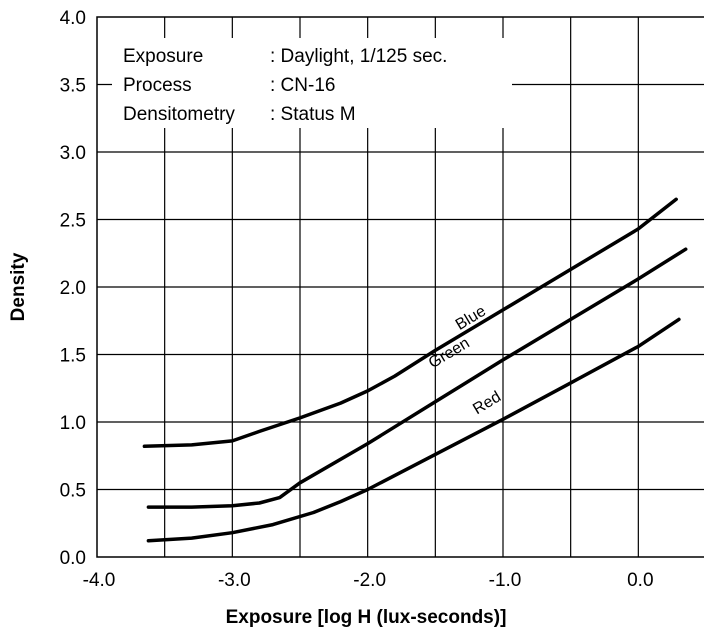 This screenshot has height=639, width=704. What do you see at coordinates (505, 580) in the screenshot?
I see `x-tick-label: -1.0` at bounding box center [505, 580].